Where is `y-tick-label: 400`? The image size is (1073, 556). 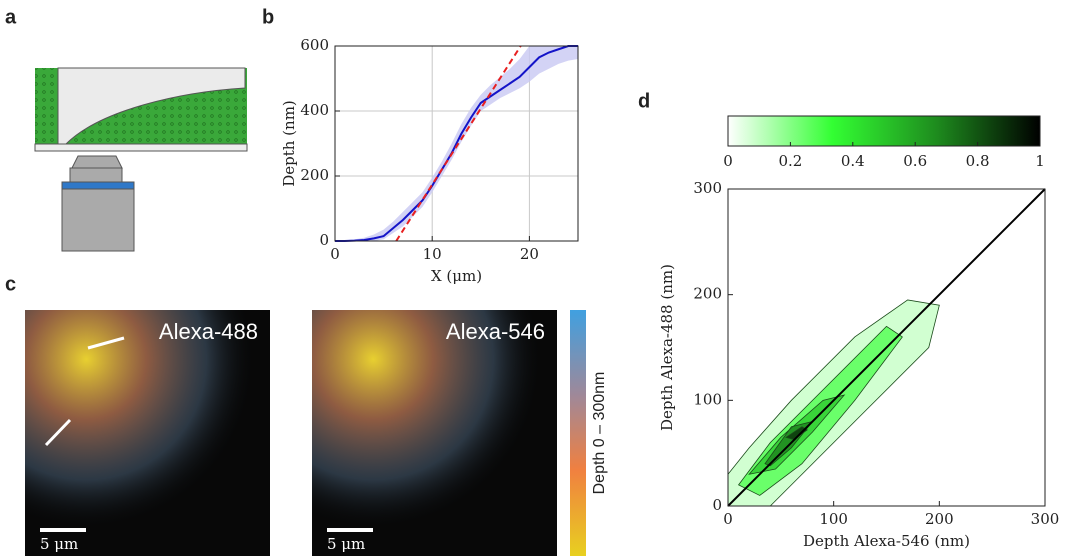
y-tick-label: 400 is located at coordinates (314, 110).